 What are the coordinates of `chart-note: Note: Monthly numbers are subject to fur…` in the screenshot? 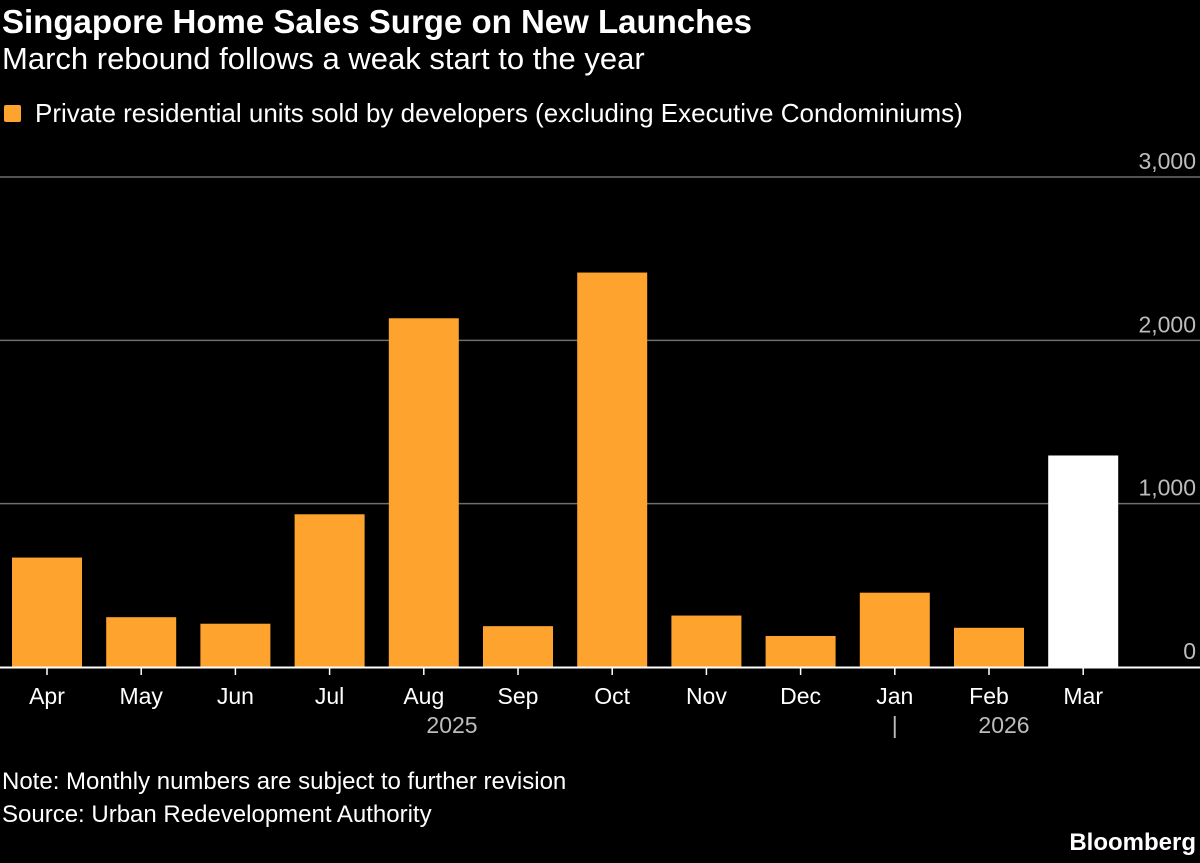 It's located at (284, 781).